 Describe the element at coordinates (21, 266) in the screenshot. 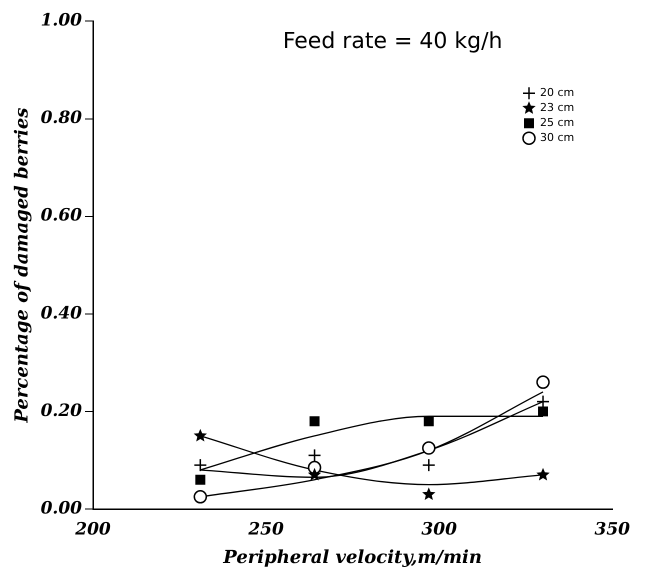

I see `y-axis-title: Percentage of damaged berries` at that location.